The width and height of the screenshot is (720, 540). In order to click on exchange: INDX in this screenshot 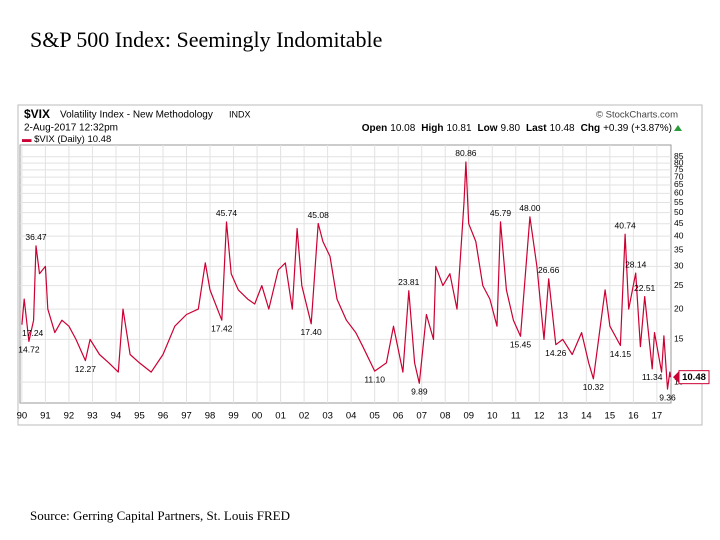, I will do `click(240, 114)`.